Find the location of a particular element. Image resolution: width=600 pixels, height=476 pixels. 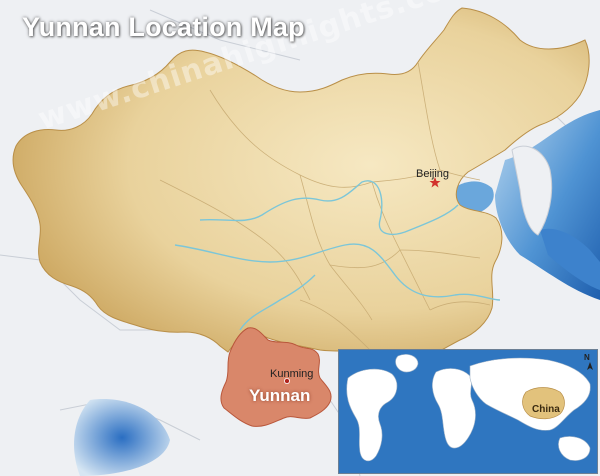

inset-china-label: China is located at coordinates (546, 409).